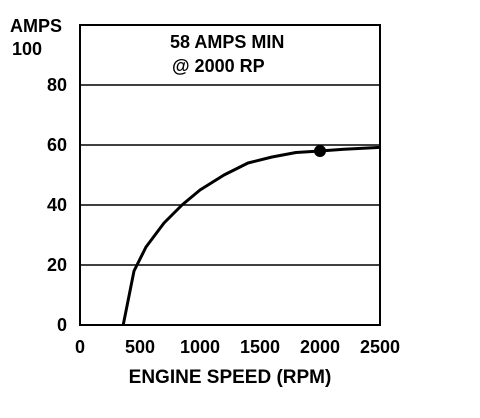 The width and height of the screenshot is (480, 418). I want to click on annotation-line-2: @ 2000 RP, so click(218, 66).